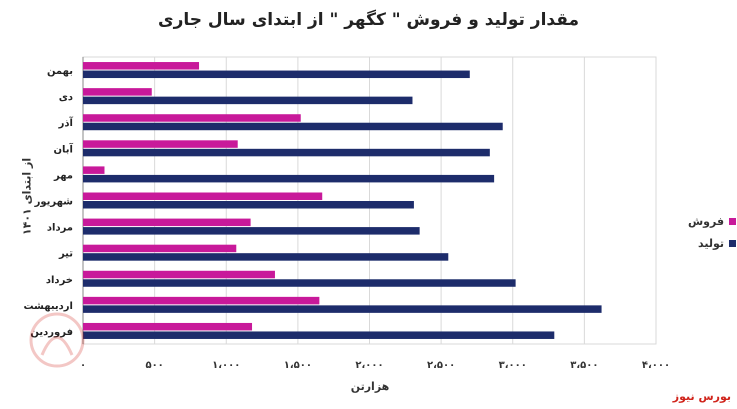 The width and height of the screenshot is (737, 409). Describe the element at coordinates (65, 254) in the screenshot. I see `y-tick-label: تیر` at that location.